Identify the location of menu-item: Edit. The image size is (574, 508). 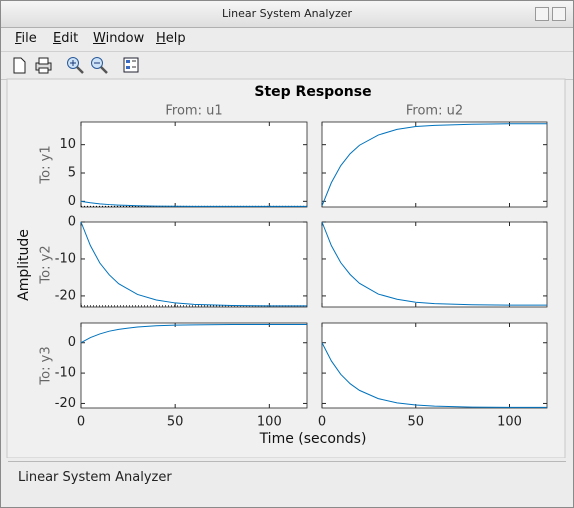
(66, 38).